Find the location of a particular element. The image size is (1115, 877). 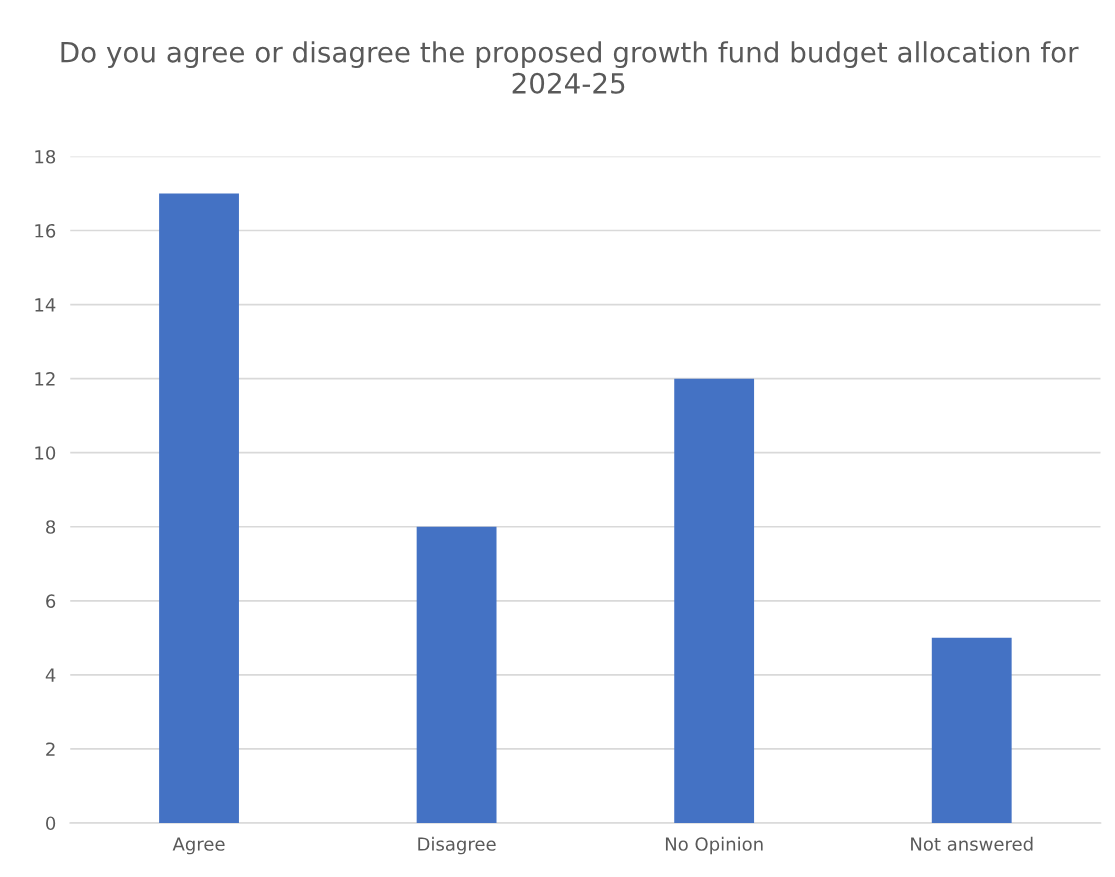

x-tick-label: Agree is located at coordinates (198, 846).